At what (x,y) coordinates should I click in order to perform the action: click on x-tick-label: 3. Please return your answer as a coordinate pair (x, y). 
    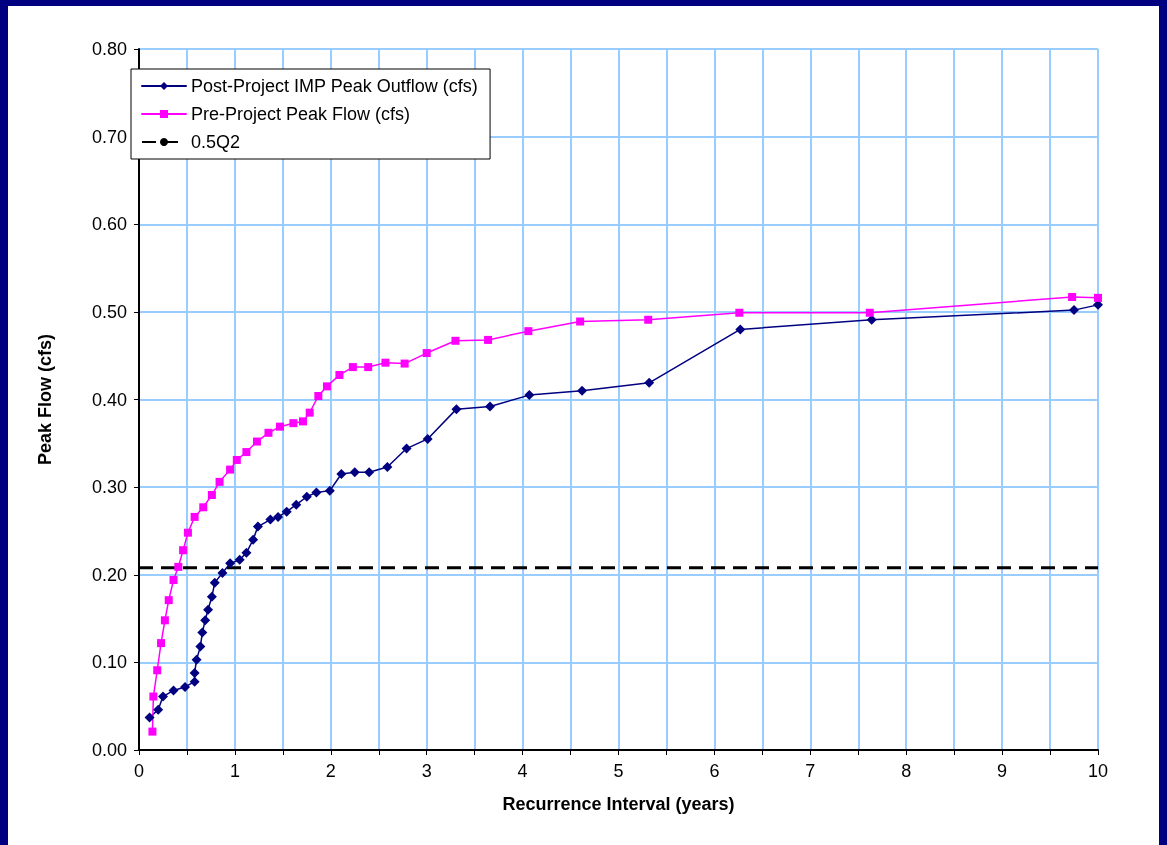
    Looking at the image, I should click on (426, 771).